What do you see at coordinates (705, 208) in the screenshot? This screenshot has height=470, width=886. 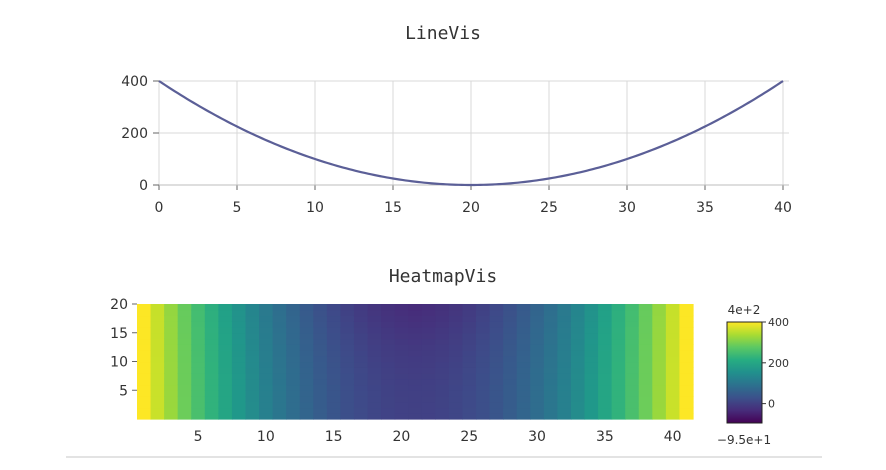 I see `line-x-tick-label: 35` at bounding box center [705, 208].